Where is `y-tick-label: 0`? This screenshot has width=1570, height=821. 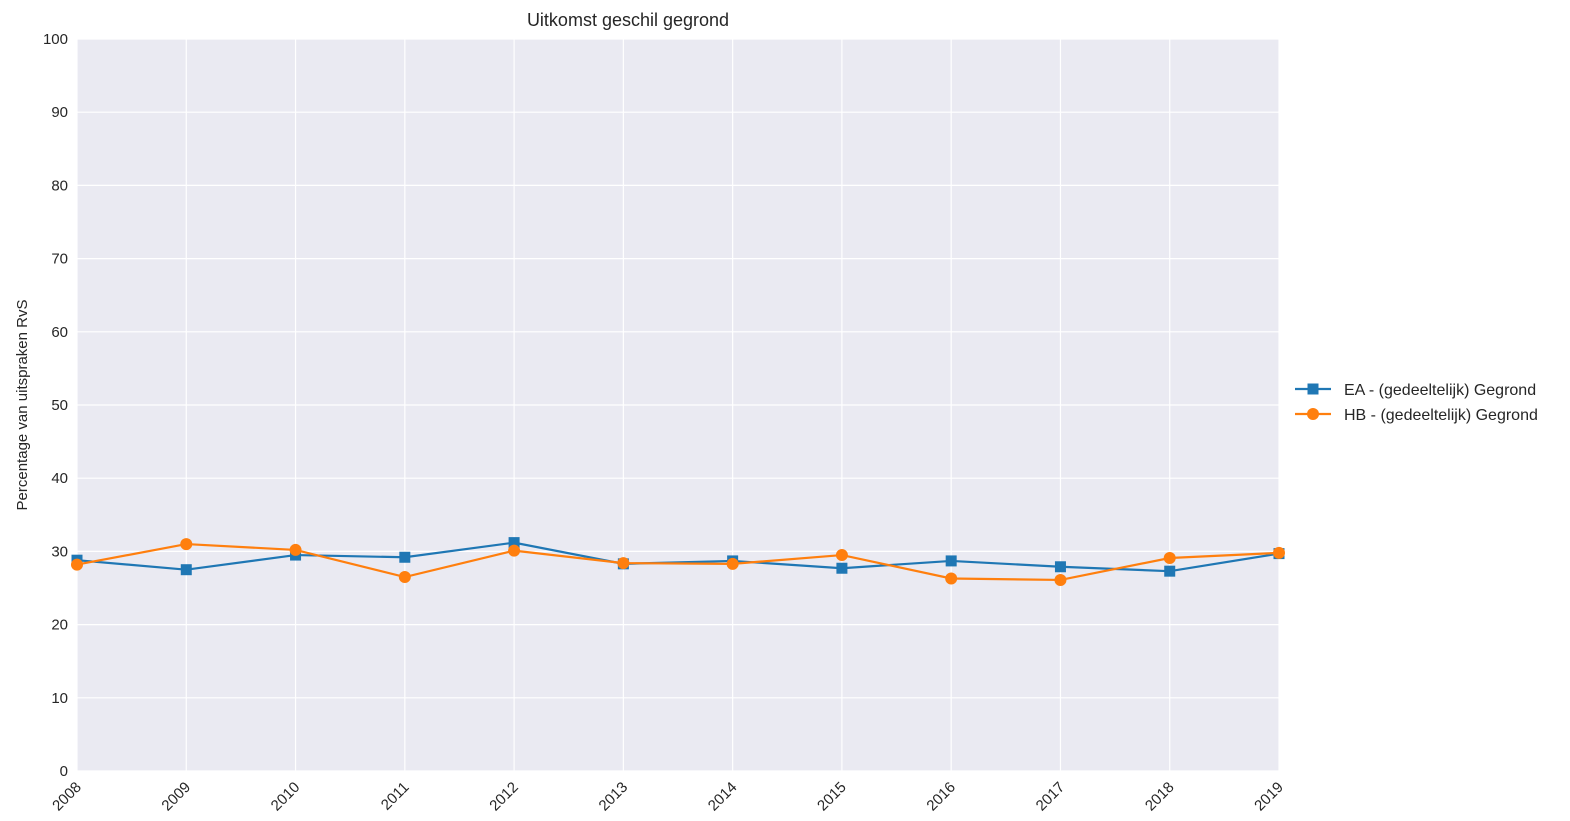 y-tick-label: 0 is located at coordinates (64, 771).